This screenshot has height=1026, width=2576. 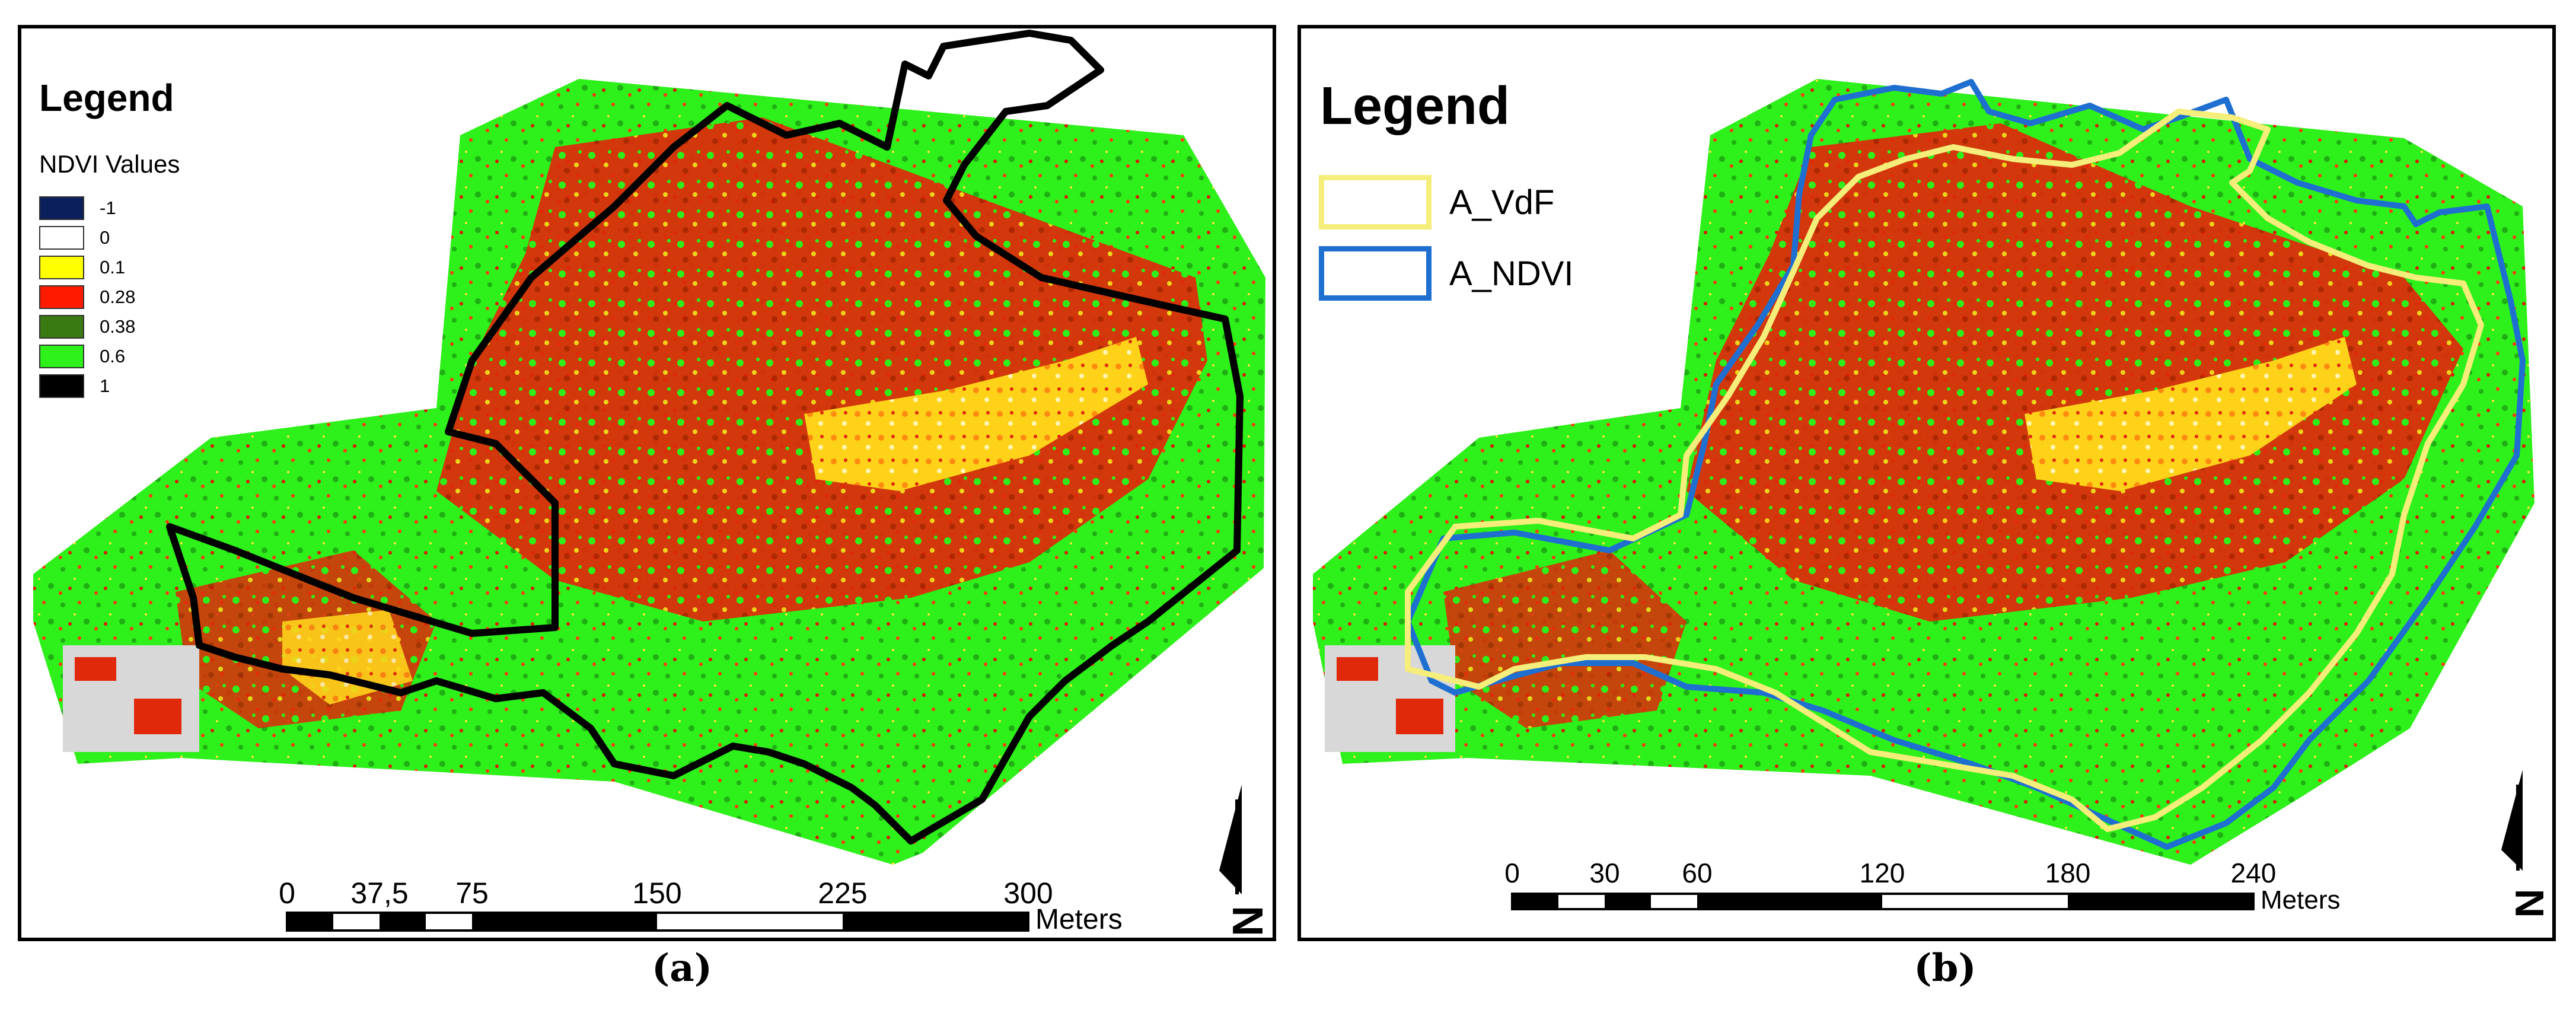 I want to click on legend-item-label: 0.38, so click(x=118, y=326).